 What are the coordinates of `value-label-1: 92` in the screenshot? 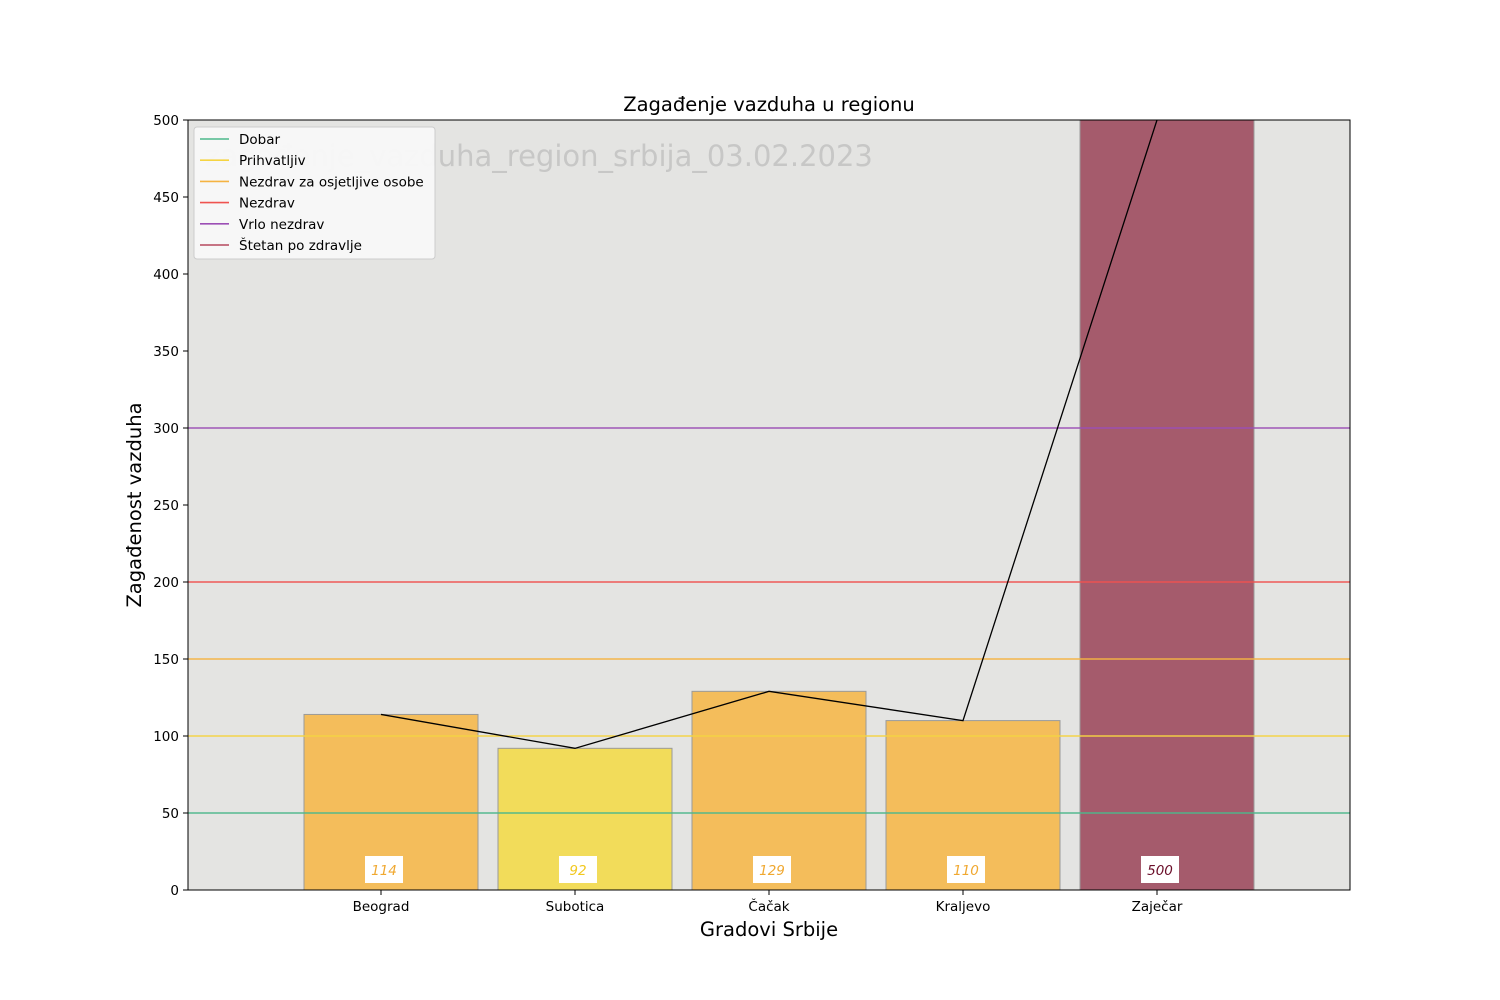 It's located at (577, 871).